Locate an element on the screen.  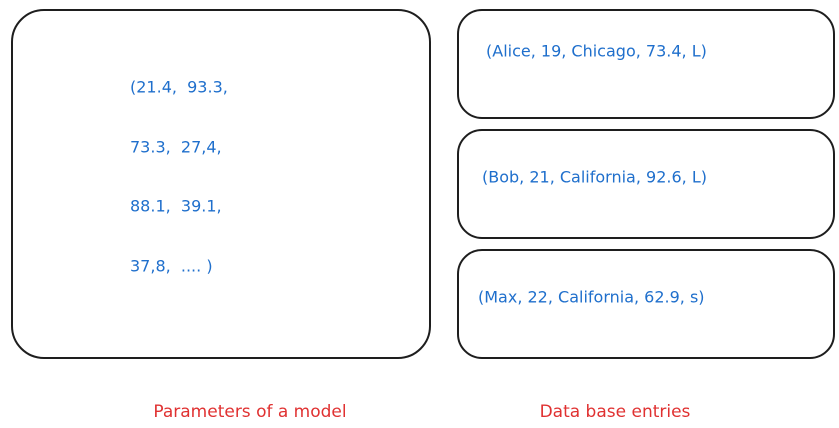
entry-text: (Max, 22, California, 62.9, s) is located at coordinates (591, 297).